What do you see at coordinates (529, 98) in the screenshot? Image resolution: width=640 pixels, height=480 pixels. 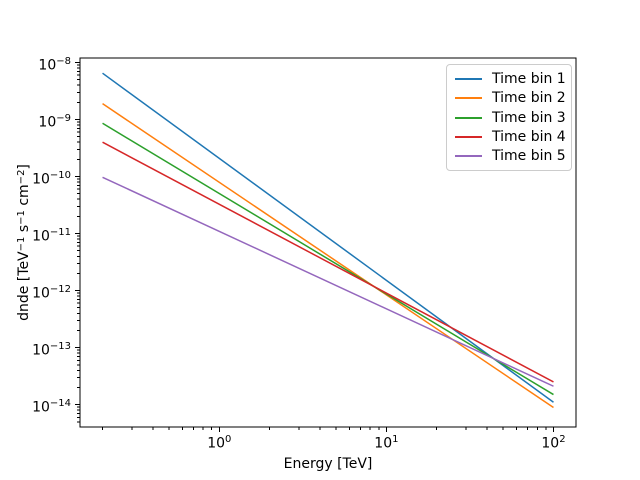 I see `legend-item-label: Time bin 2` at bounding box center [529, 98].